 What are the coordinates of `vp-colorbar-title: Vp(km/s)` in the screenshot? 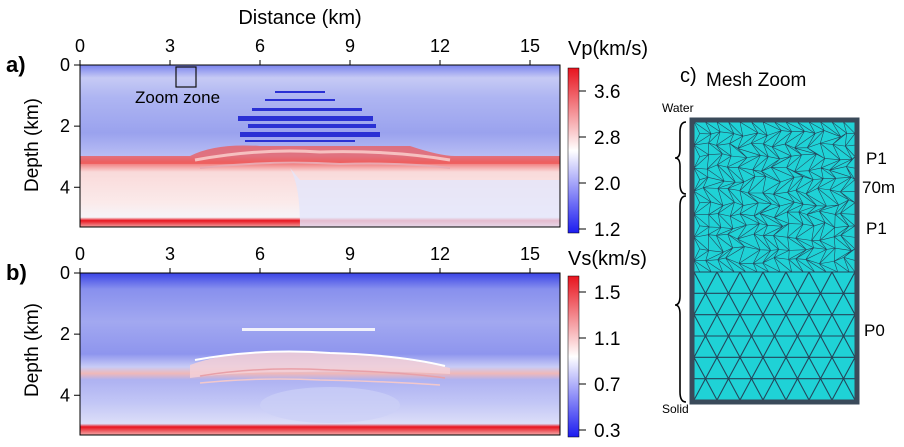 It's located at (608, 49).